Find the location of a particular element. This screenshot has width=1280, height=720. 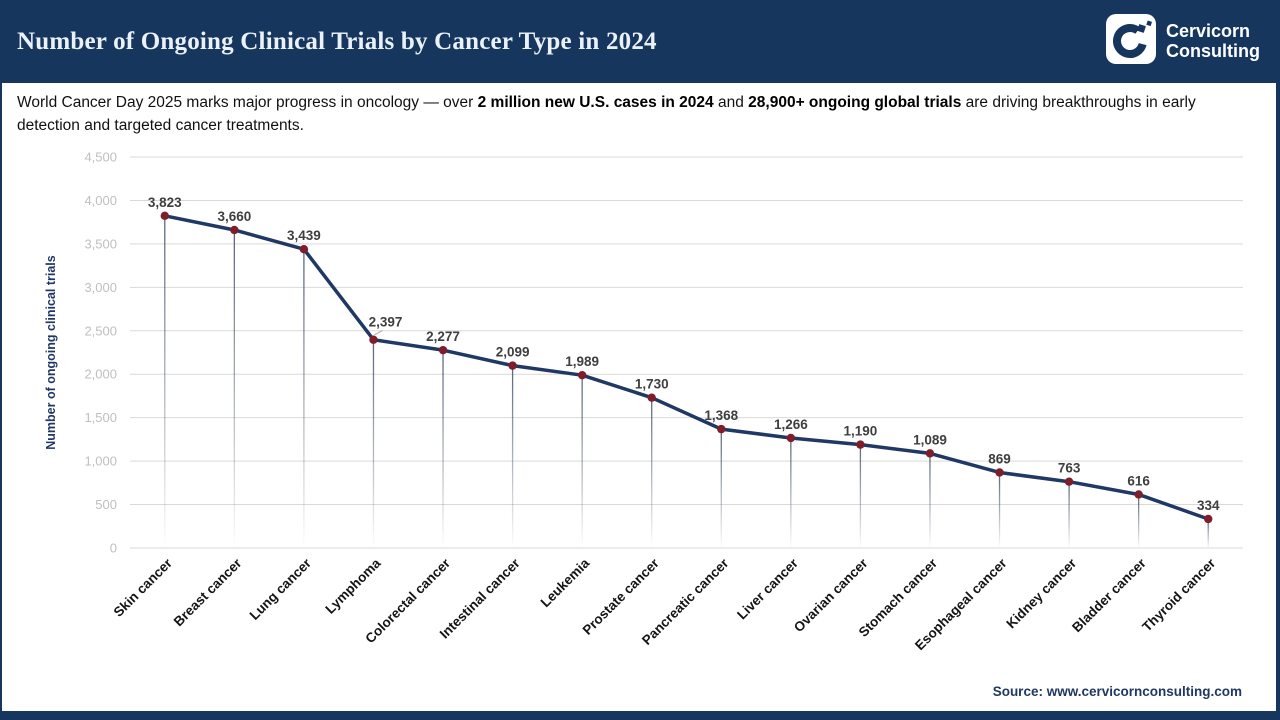

y-axis-tick-label: 4,000 is located at coordinates (100, 200).